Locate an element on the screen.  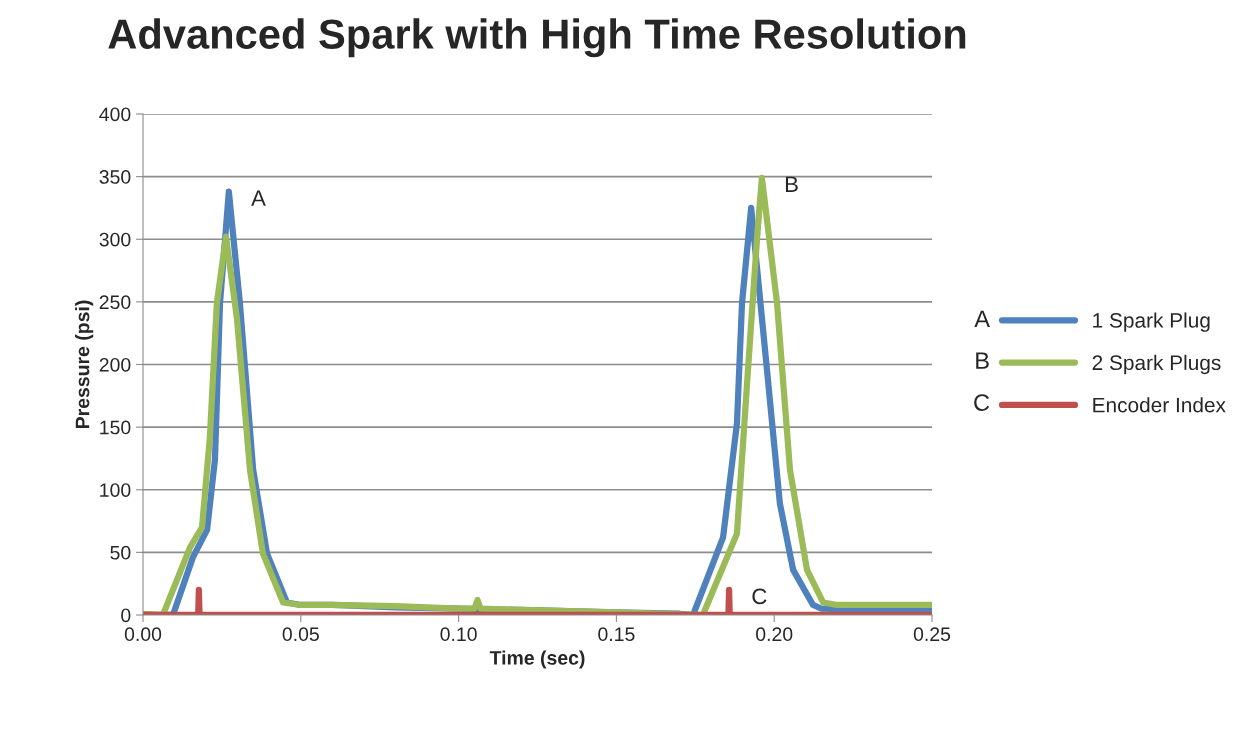
legend-label: 2 Spark Plugs is located at coordinates (1156, 364).